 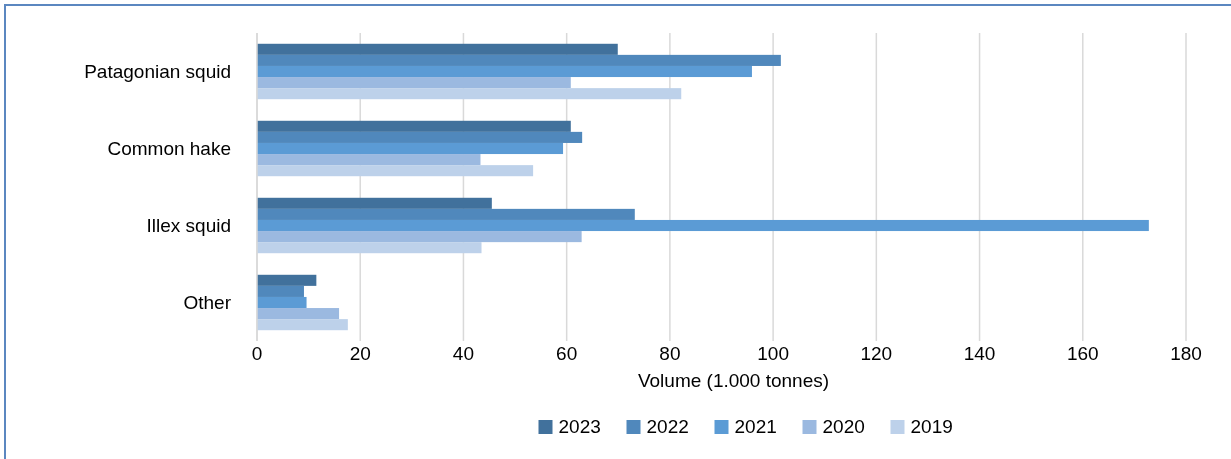 What do you see at coordinates (257, 353) in the screenshot?
I see `x-tick-label: 0` at bounding box center [257, 353].